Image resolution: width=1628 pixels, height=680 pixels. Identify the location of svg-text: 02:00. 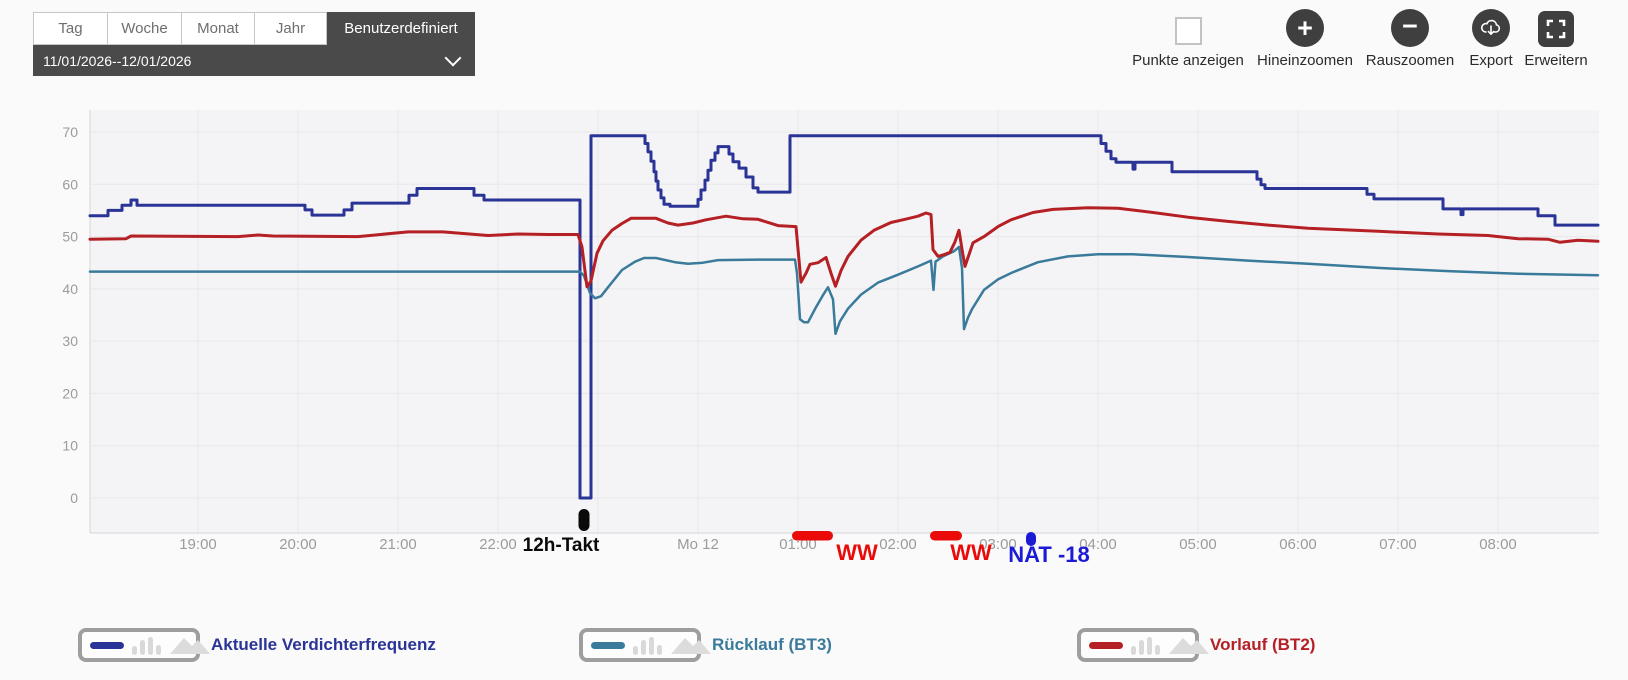
(898, 544).